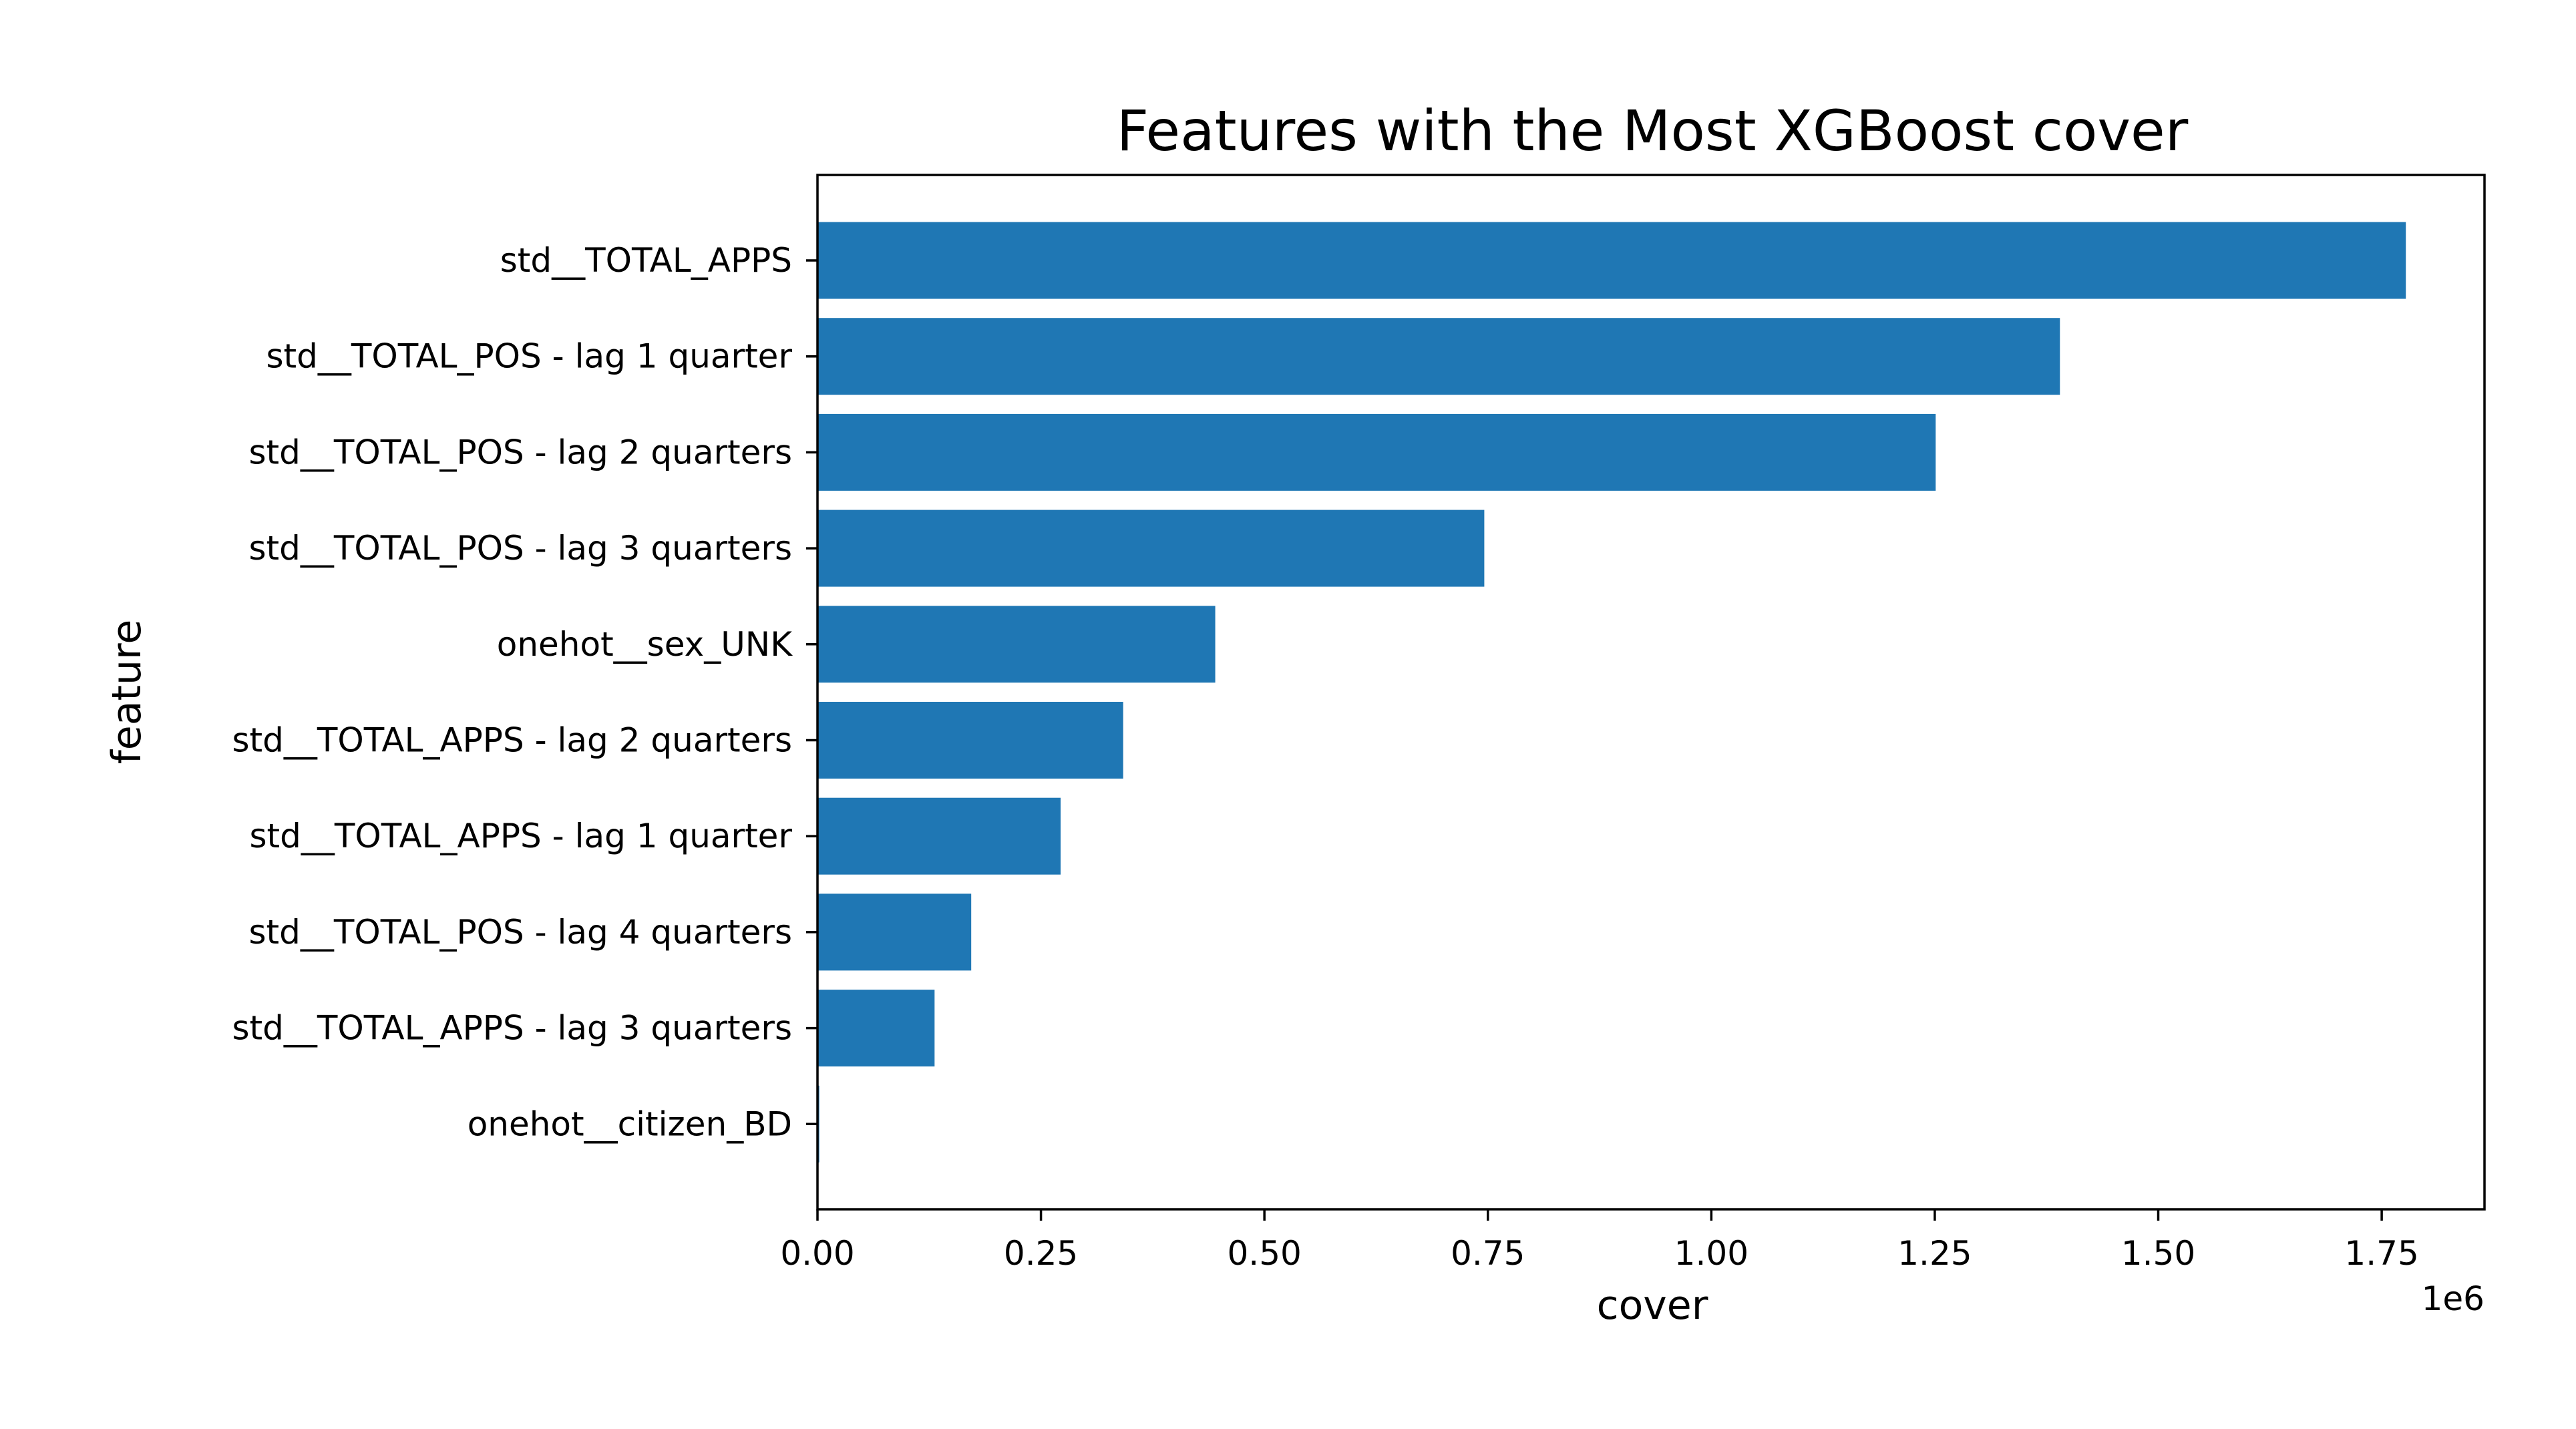 Image resolution: width=2576 pixels, height=1429 pixels. What do you see at coordinates (1488, 1253) in the screenshot?
I see `x-tick-label: 0.75` at bounding box center [1488, 1253].